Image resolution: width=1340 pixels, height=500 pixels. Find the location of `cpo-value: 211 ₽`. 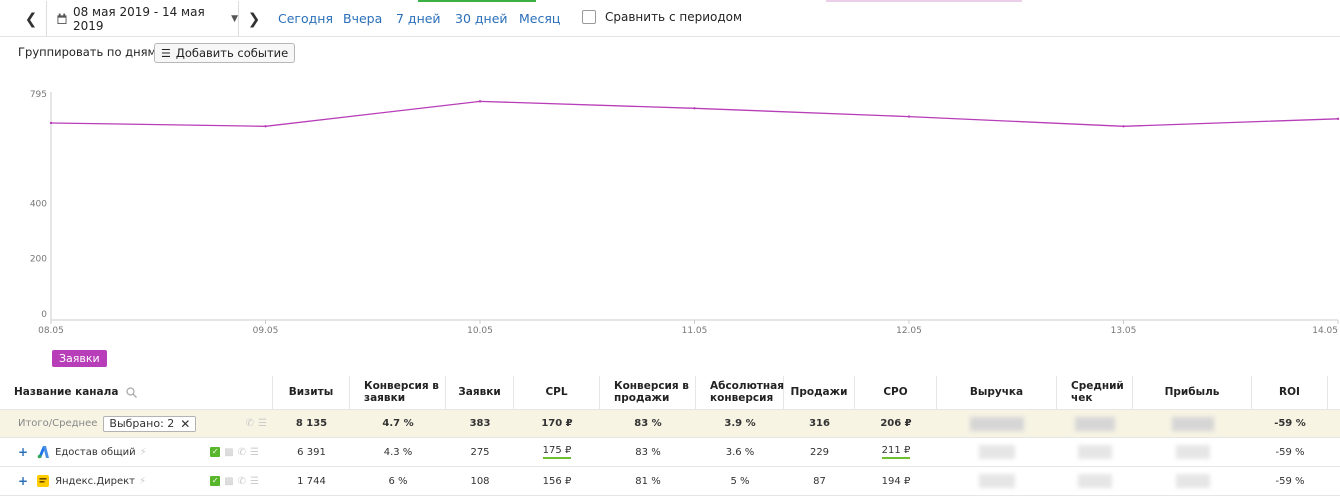

cpo-value: 211 ₽ is located at coordinates (896, 452).